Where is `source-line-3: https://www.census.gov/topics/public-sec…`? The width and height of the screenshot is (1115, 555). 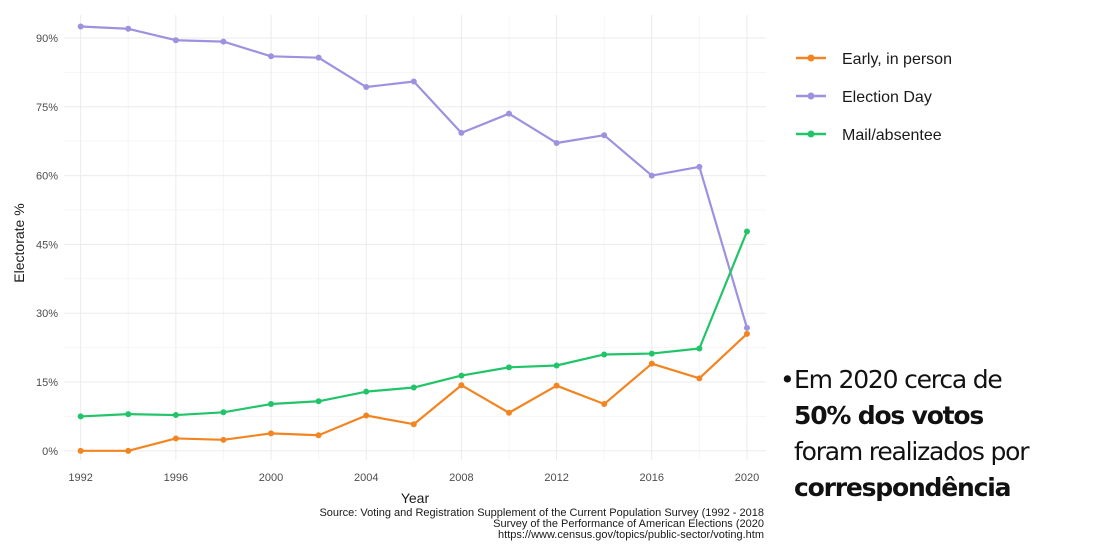
source-line-3: https://www.census.gov/topics/public-sec… is located at coordinates (631, 535).